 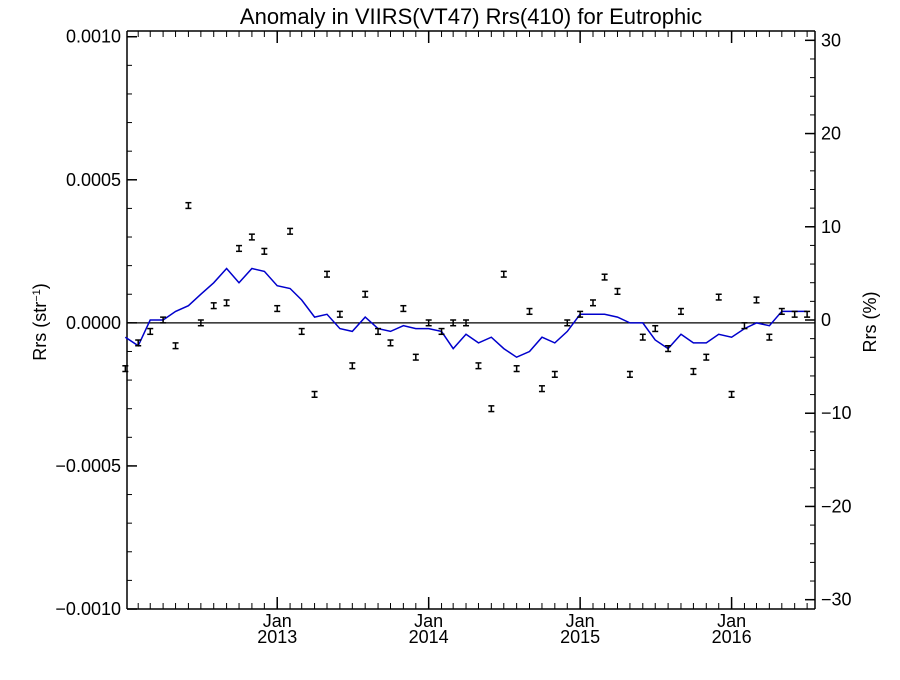 I want to click on x-tick-label-year: 2015, so click(x=580, y=637).